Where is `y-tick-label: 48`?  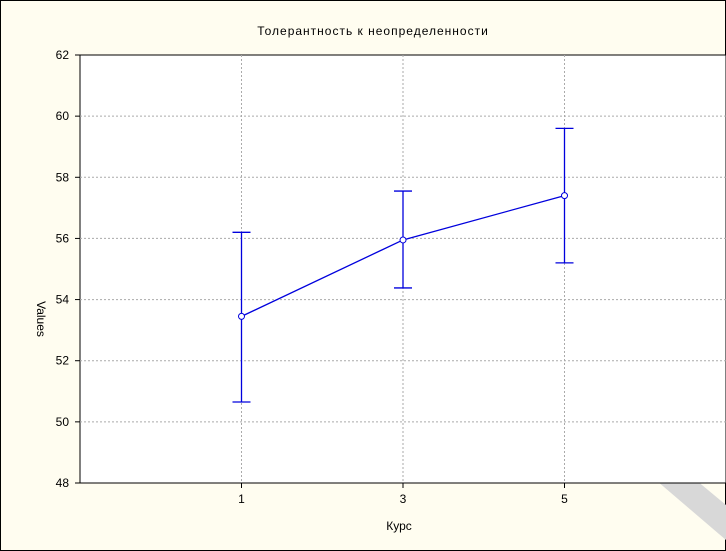
y-tick-label: 48 is located at coordinates (63, 483).